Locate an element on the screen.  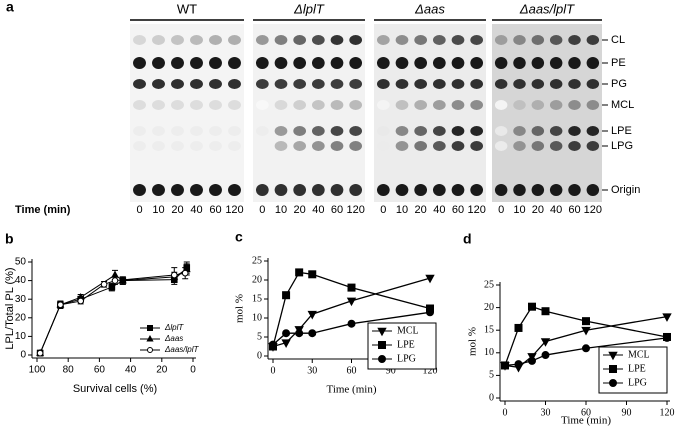
legend-label: Δaas is located at coordinates (173, 338).